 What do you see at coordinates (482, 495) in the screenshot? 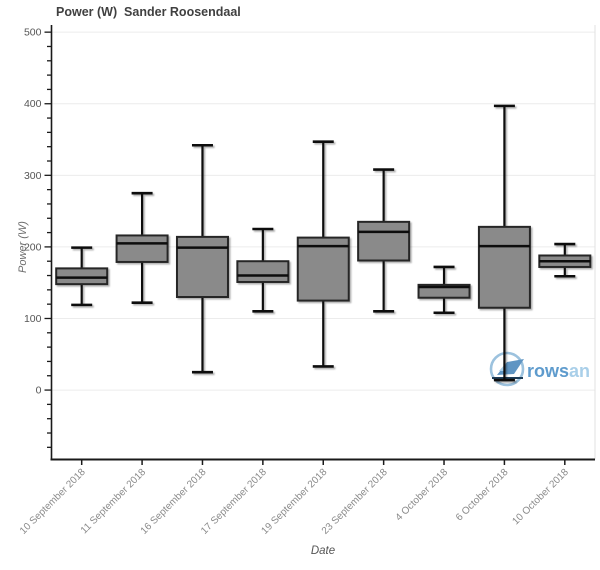
I see `x-tick-label-6-october-2018: 6 October 2018` at bounding box center [482, 495].